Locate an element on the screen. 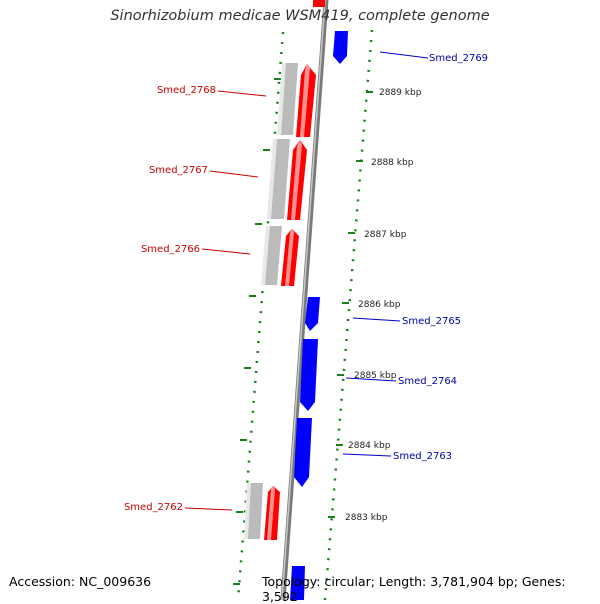 This screenshot has width=600, height=604. kbp-label: 2888 kbp is located at coordinates (392, 163).